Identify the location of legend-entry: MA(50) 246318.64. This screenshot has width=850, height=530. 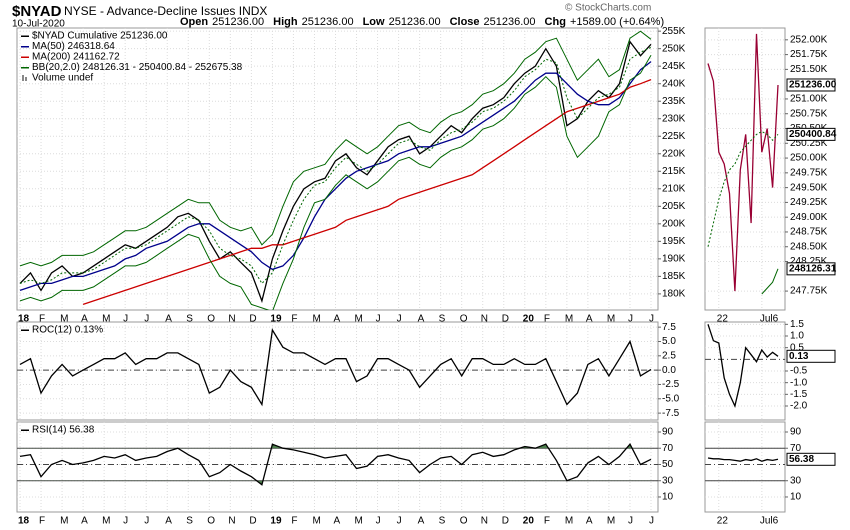
(73, 46).